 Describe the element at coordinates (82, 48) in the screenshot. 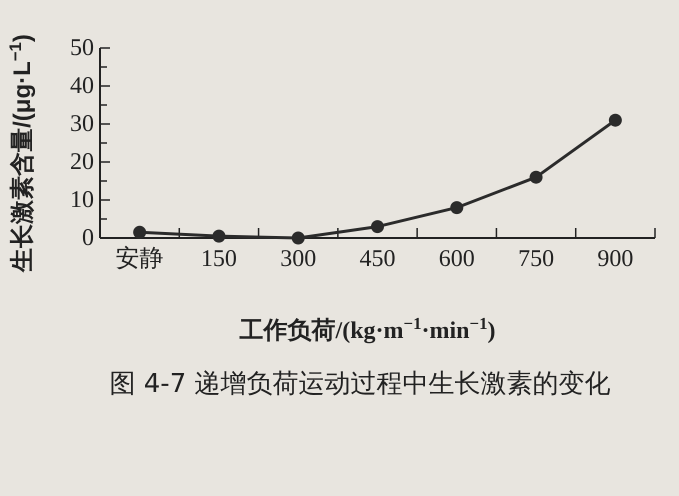

I see `y-tick-label: 50` at that location.